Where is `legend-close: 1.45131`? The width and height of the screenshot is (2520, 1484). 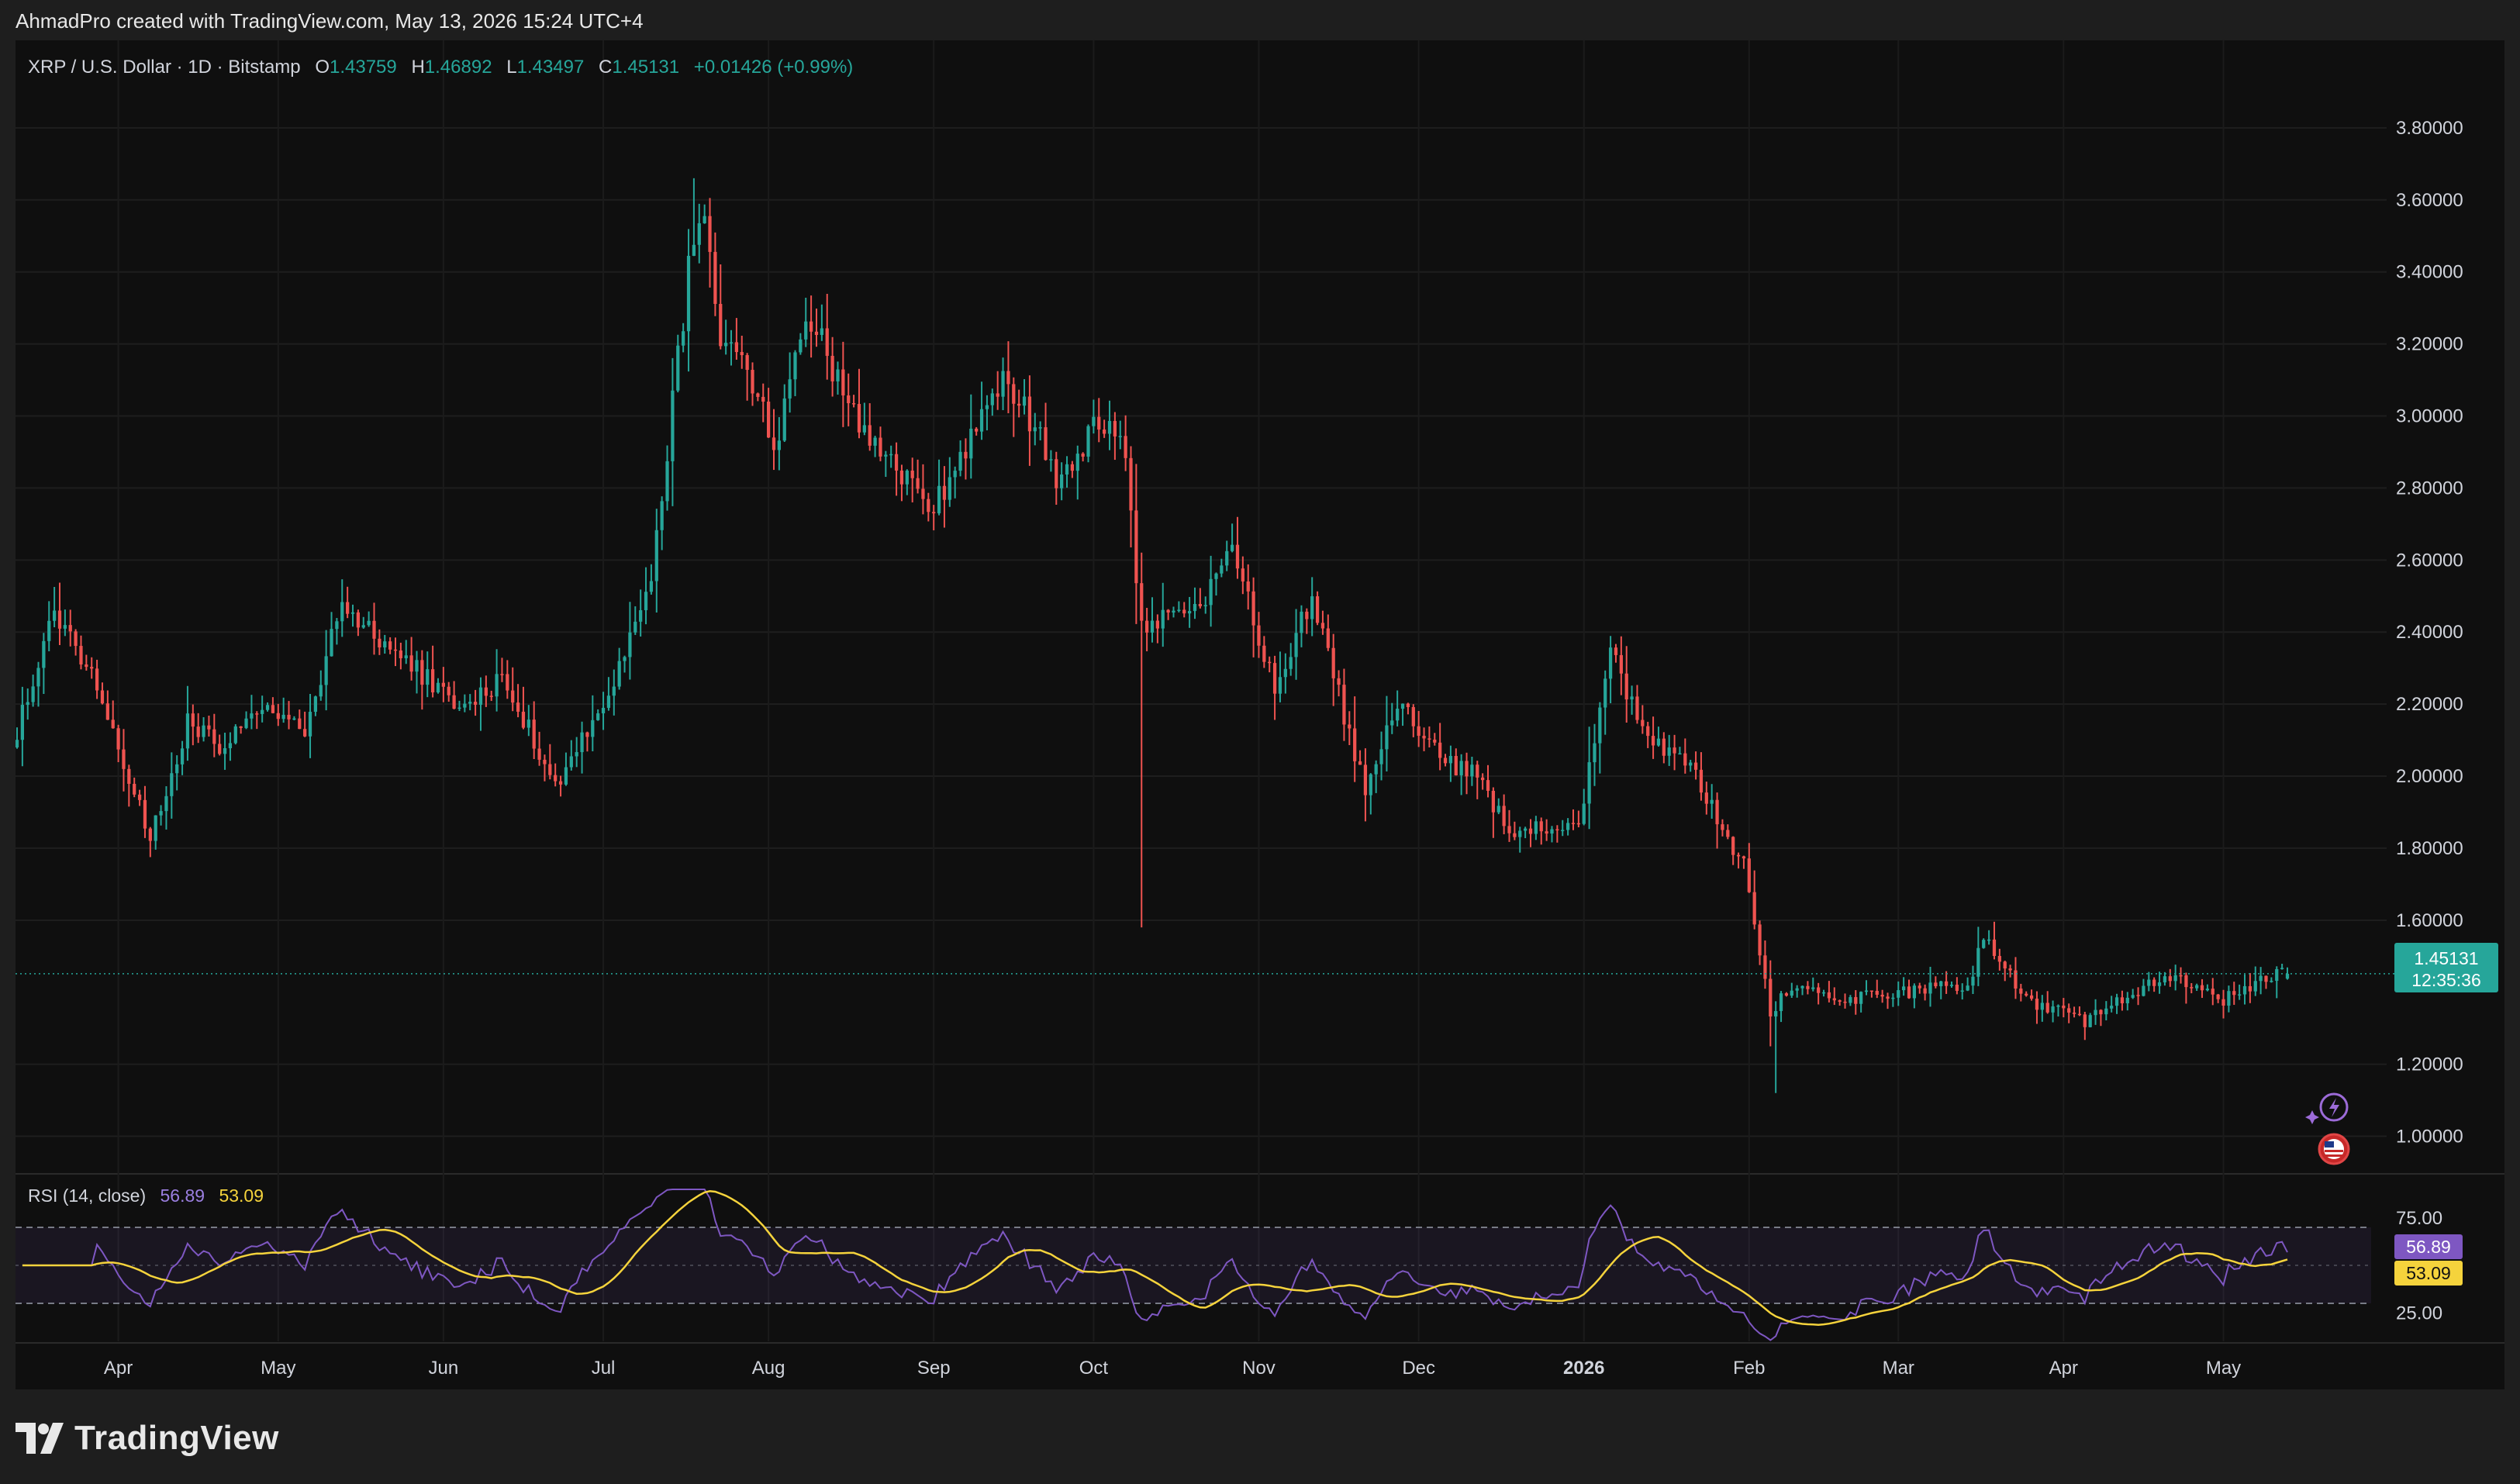
legend-close: 1.45131 is located at coordinates (645, 68).